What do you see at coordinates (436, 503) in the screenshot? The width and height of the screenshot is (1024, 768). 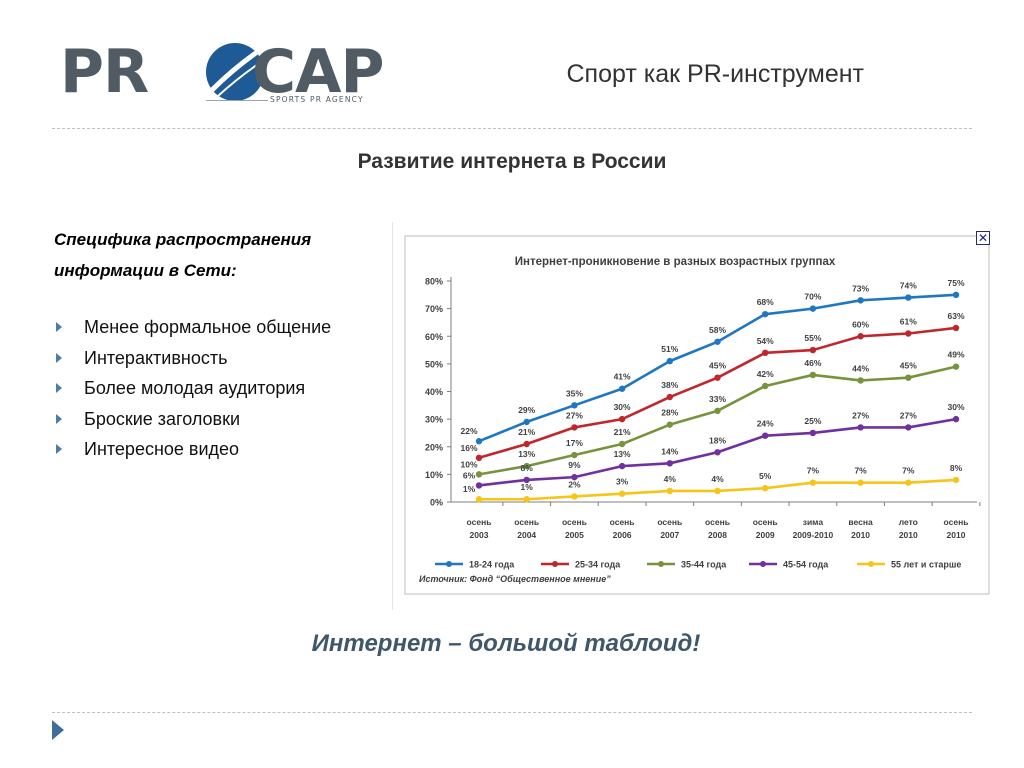 I see `y-tick-label: 0%` at bounding box center [436, 503].